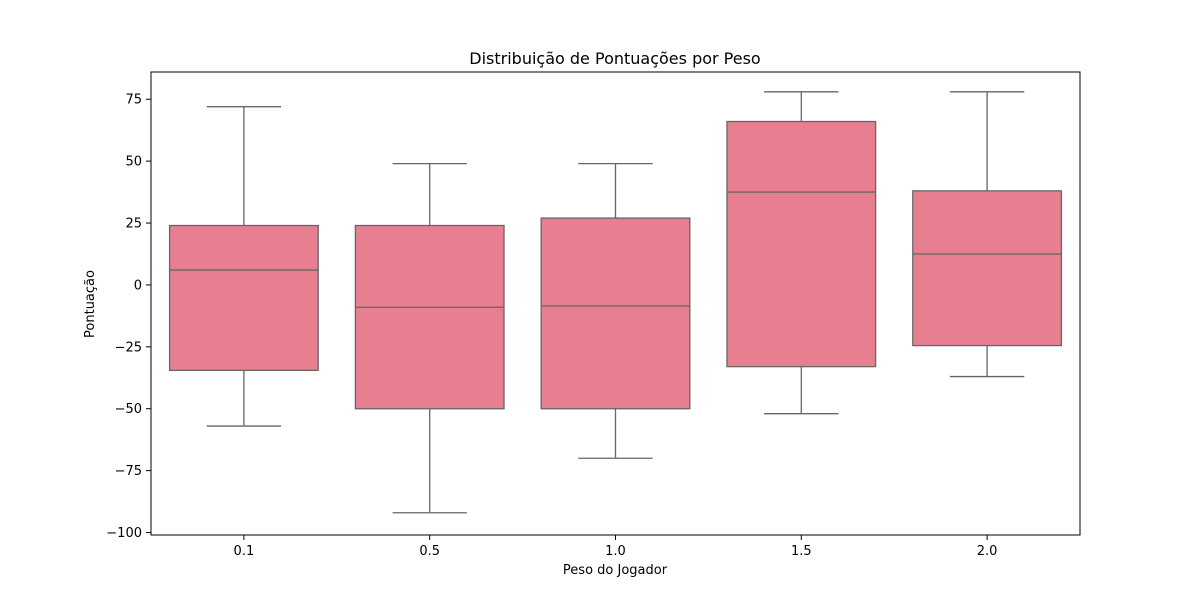 The width and height of the screenshot is (1200, 600). Describe the element at coordinates (615, 551) in the screenshot. I see `x-tick-label: 1.0` at that location.